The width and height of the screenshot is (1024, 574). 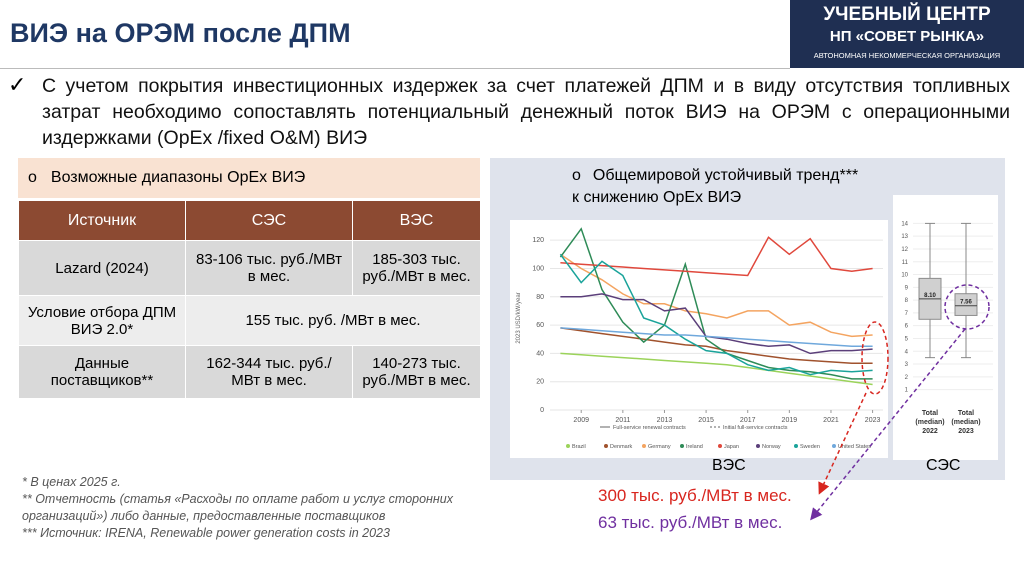 I want to click on slide-title: ВИЭ на ОРЭМ после ДПМ, so click(x=180, y=33).